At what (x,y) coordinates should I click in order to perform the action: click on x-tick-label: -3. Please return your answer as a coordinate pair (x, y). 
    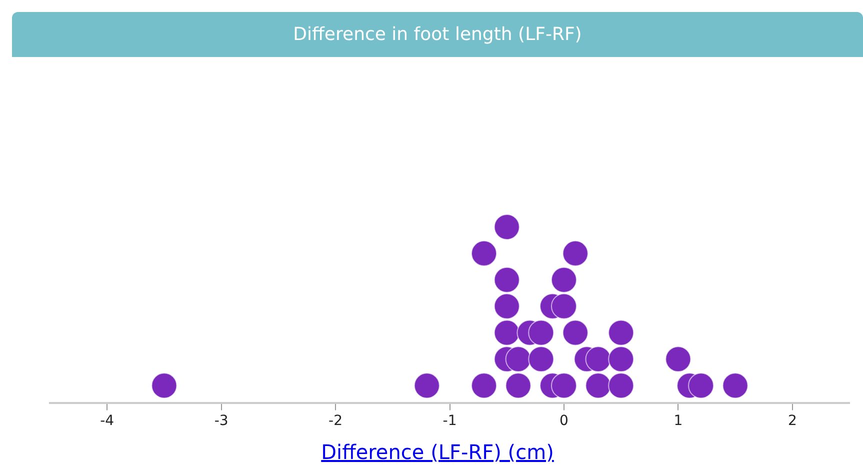
    Looking at the image, I should click on (221, 421).